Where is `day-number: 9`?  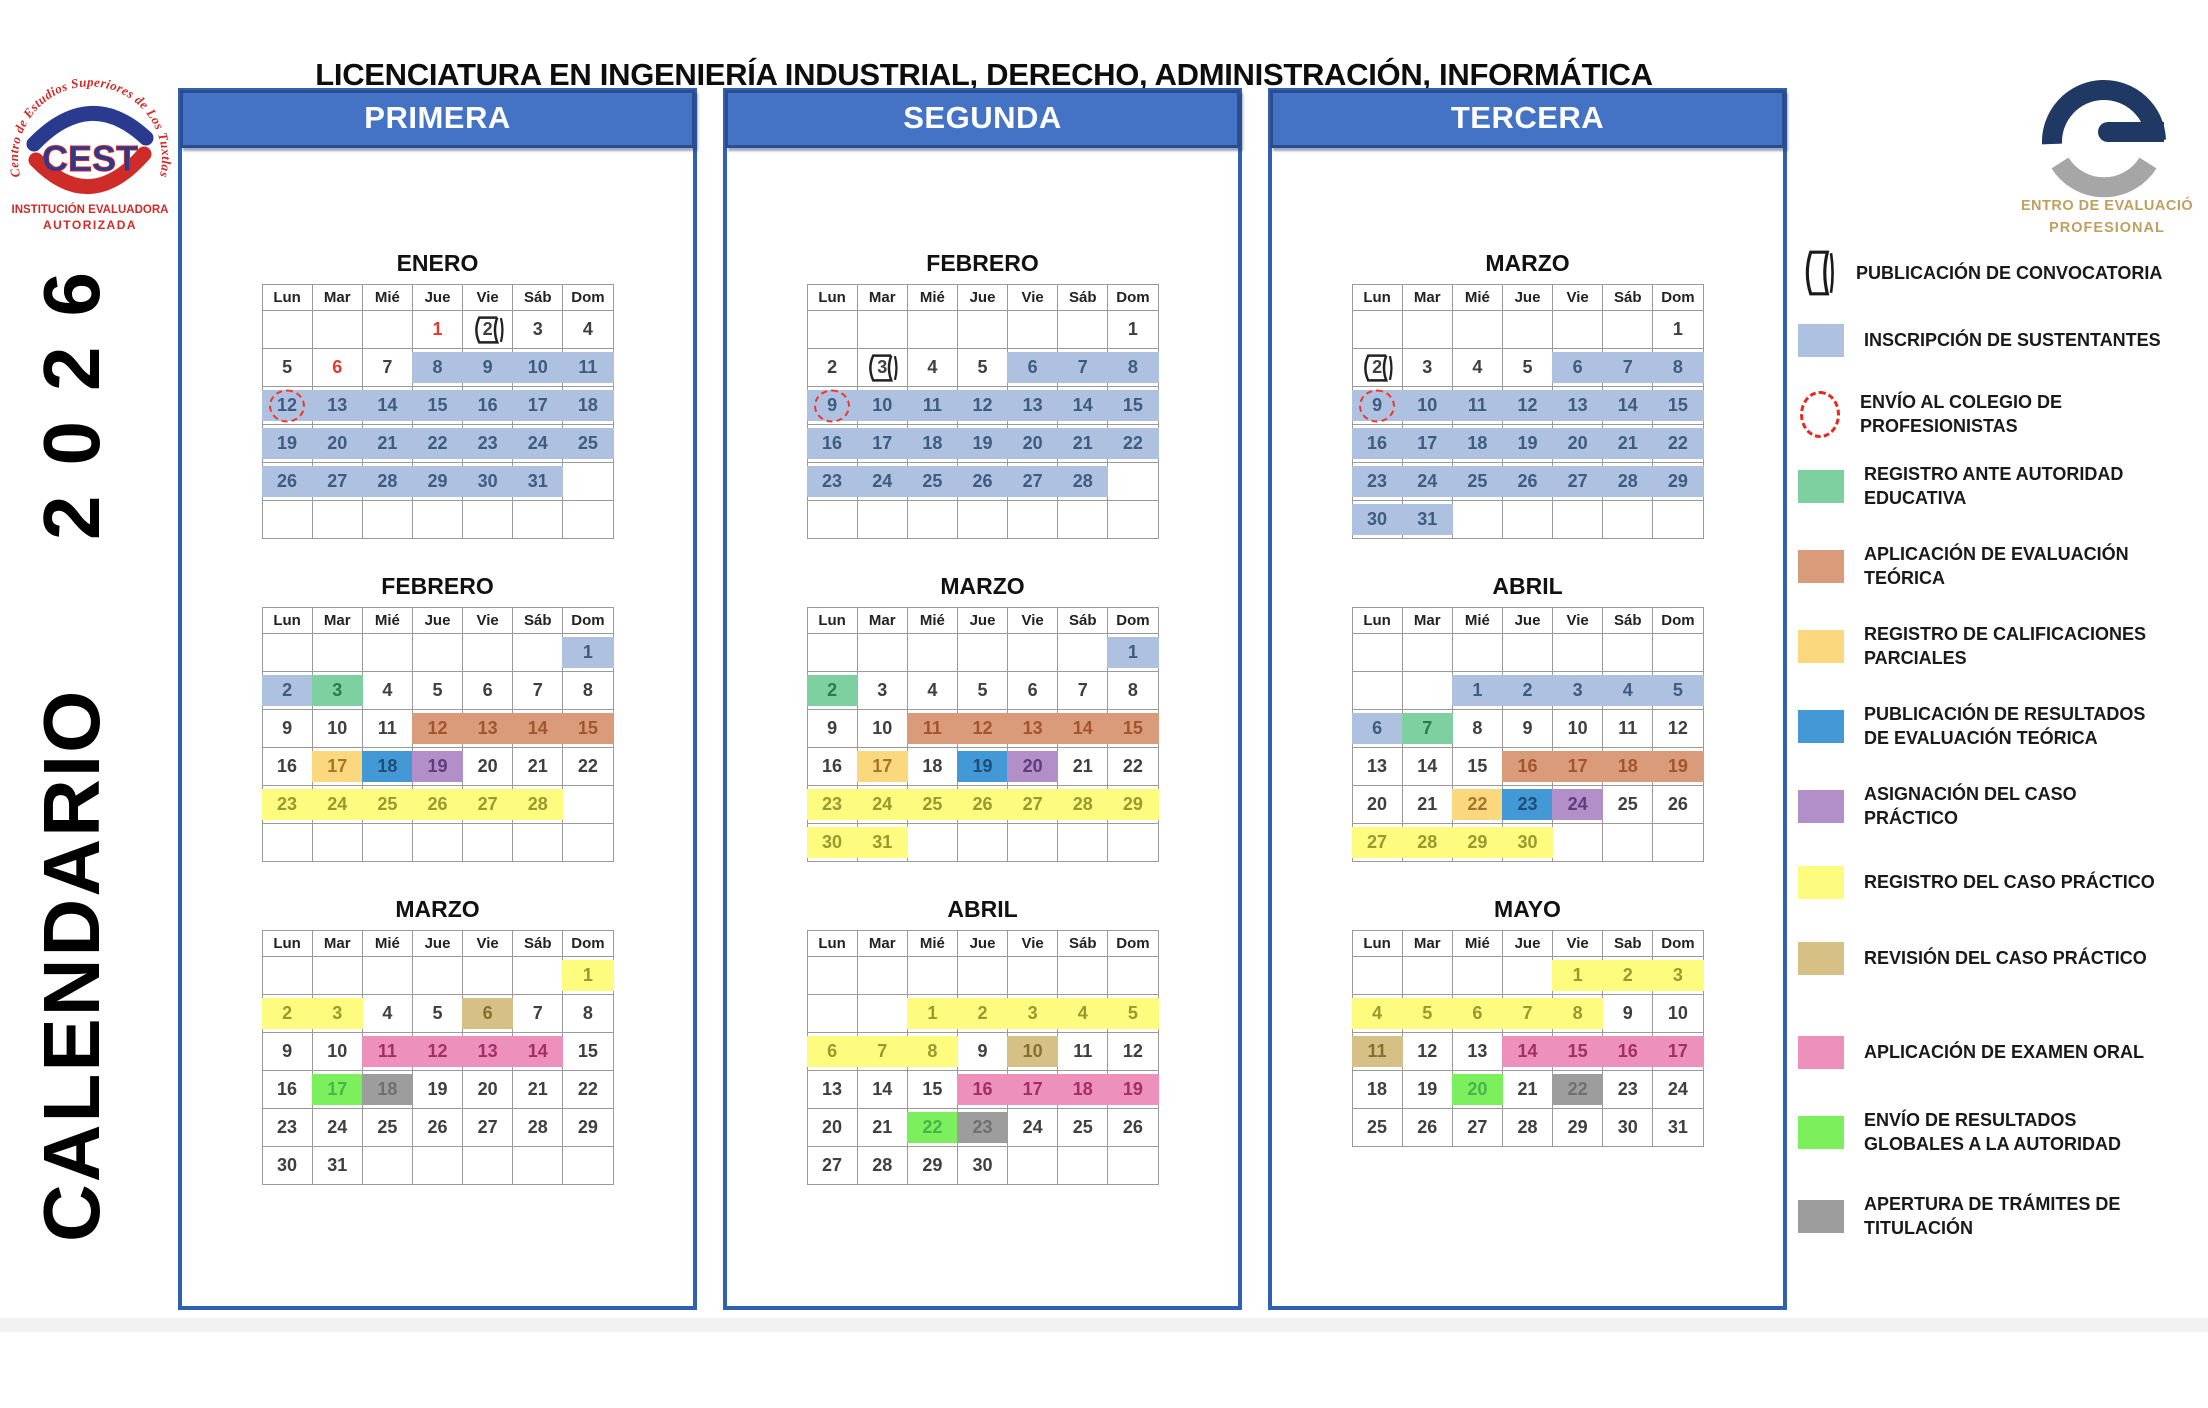 day-number: 9 is located at coordinates (487, 367).